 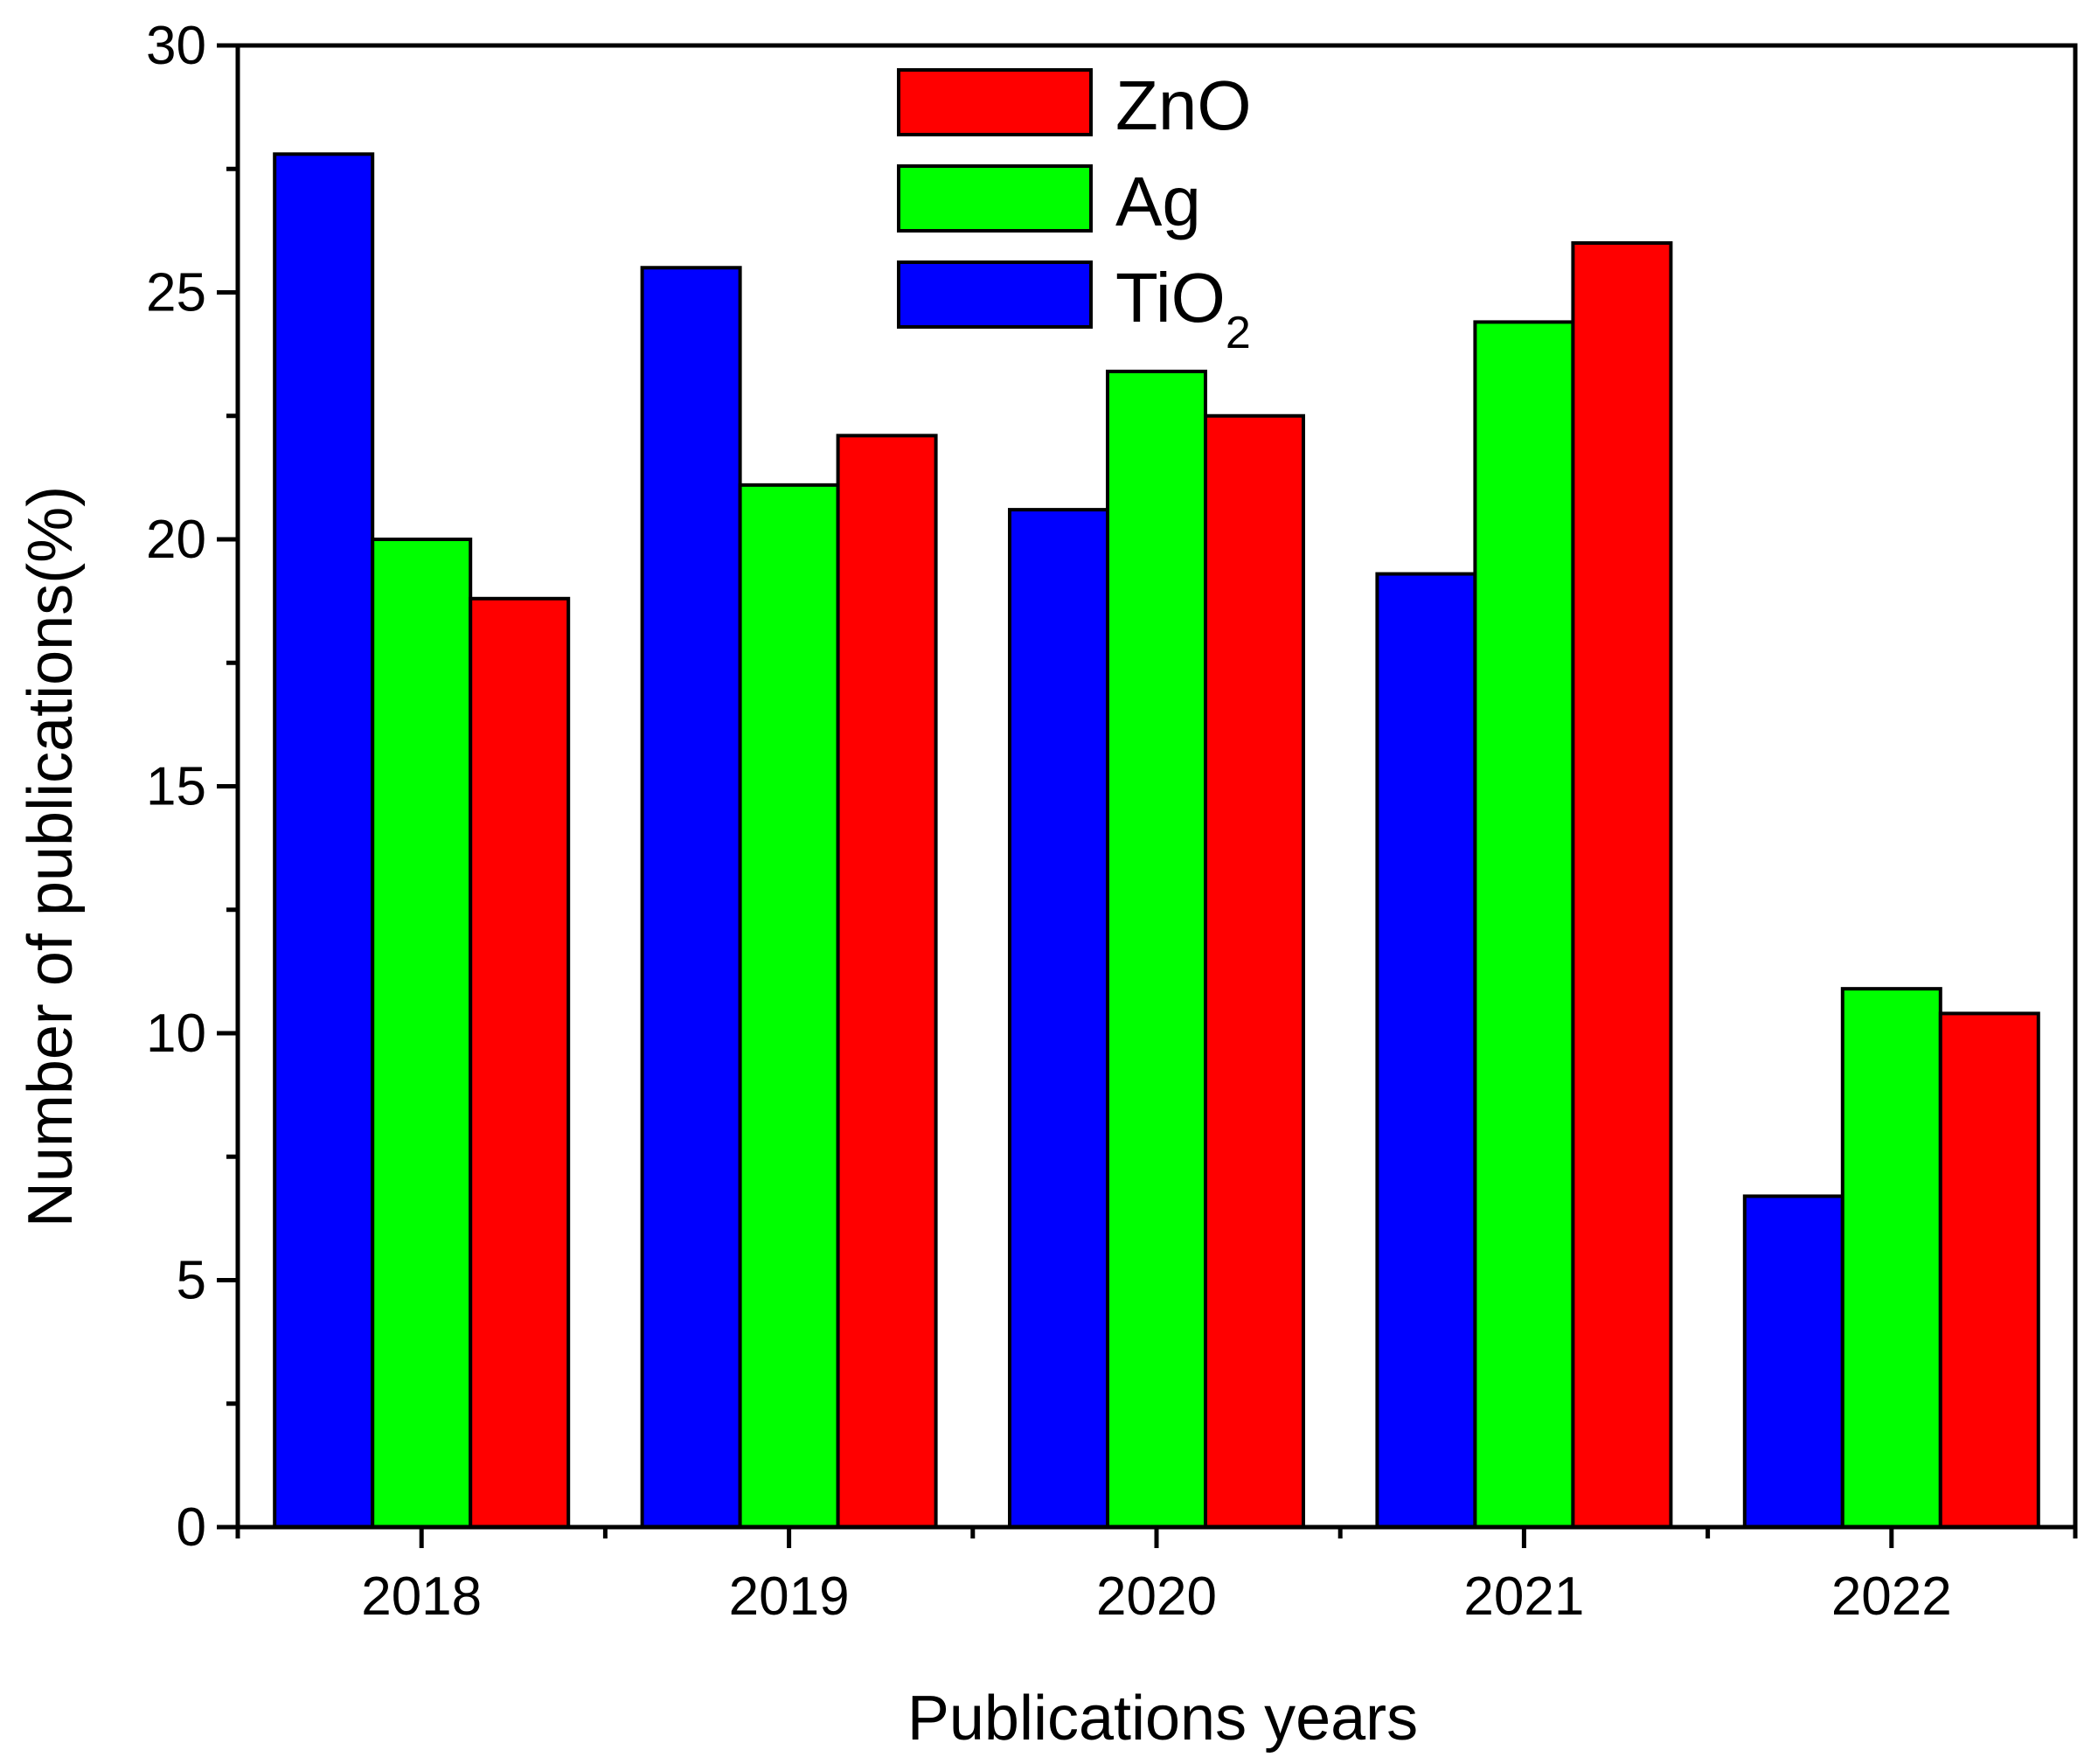 What do you see at coordinates (176, 1034) in the screenshot?
I see `y-tick-label: 10` at bounding box center [176, 1034].